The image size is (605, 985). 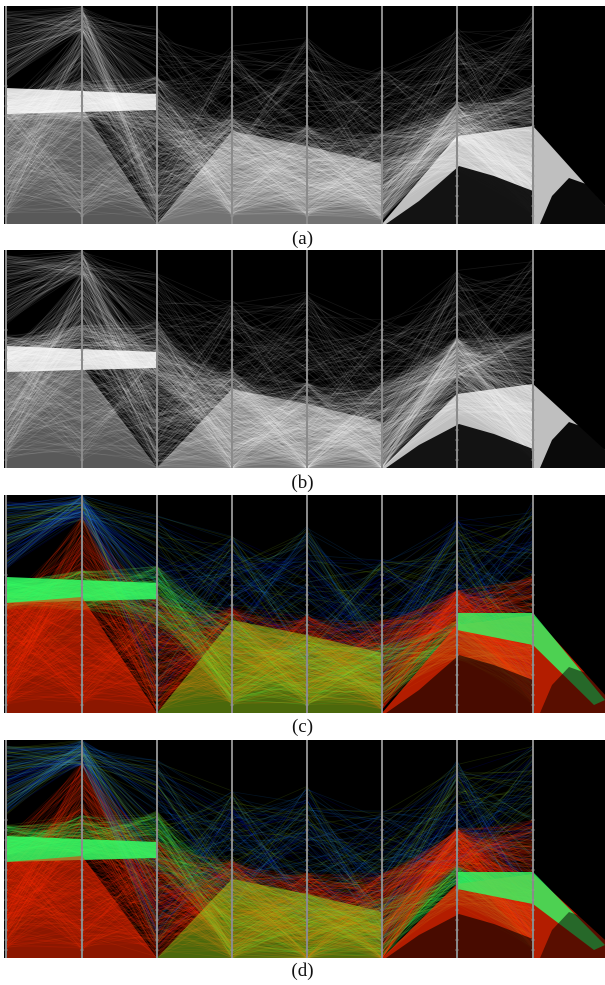 I want to click on mid-band, so click(x=269, y=666).